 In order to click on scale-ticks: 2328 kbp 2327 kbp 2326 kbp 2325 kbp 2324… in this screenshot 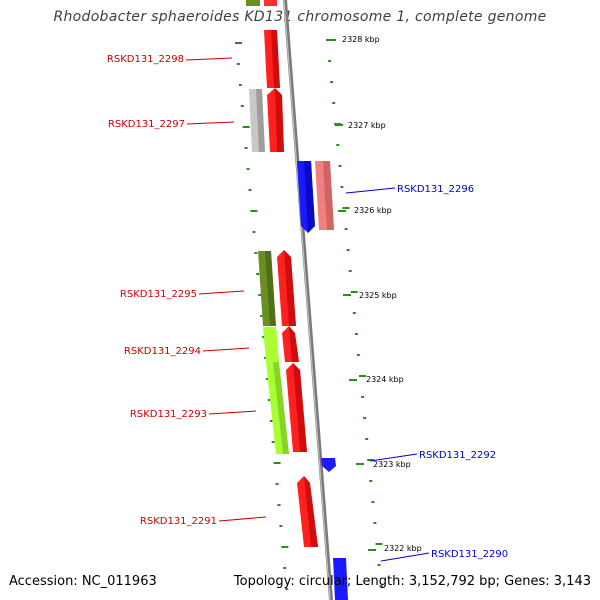, I will do `click(375, 294)`.